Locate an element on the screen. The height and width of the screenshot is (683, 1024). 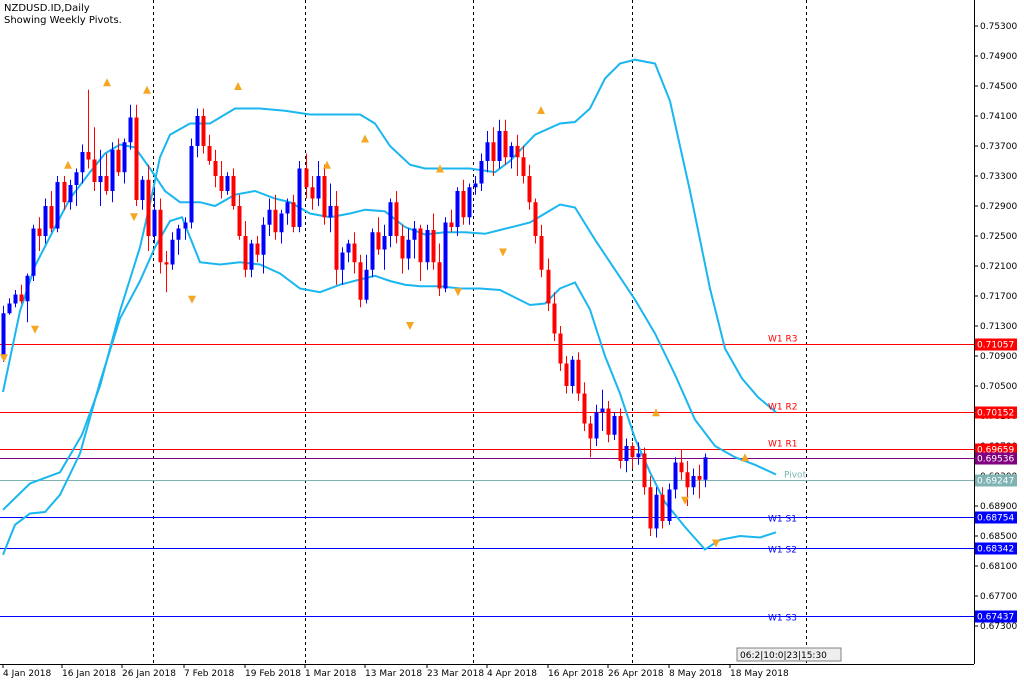
y-tick-label: 0.72900 is located at coordinates (998, 207).